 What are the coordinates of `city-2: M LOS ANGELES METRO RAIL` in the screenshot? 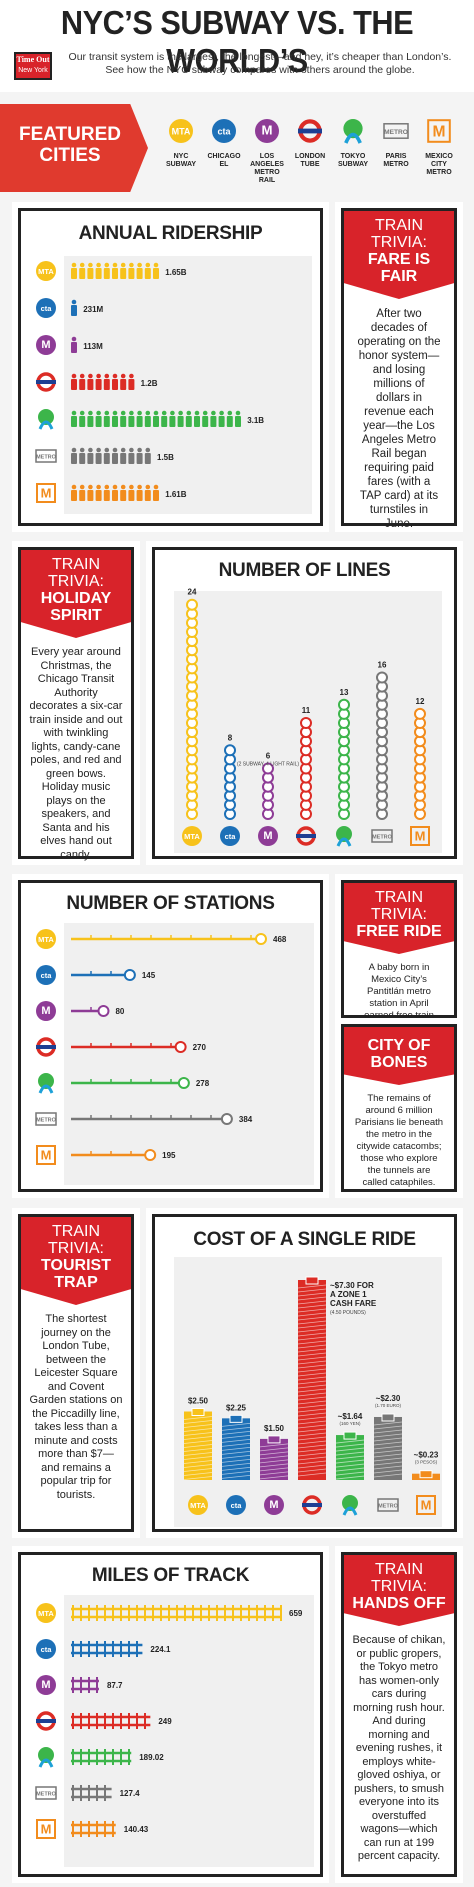 It's located at (267, 151).